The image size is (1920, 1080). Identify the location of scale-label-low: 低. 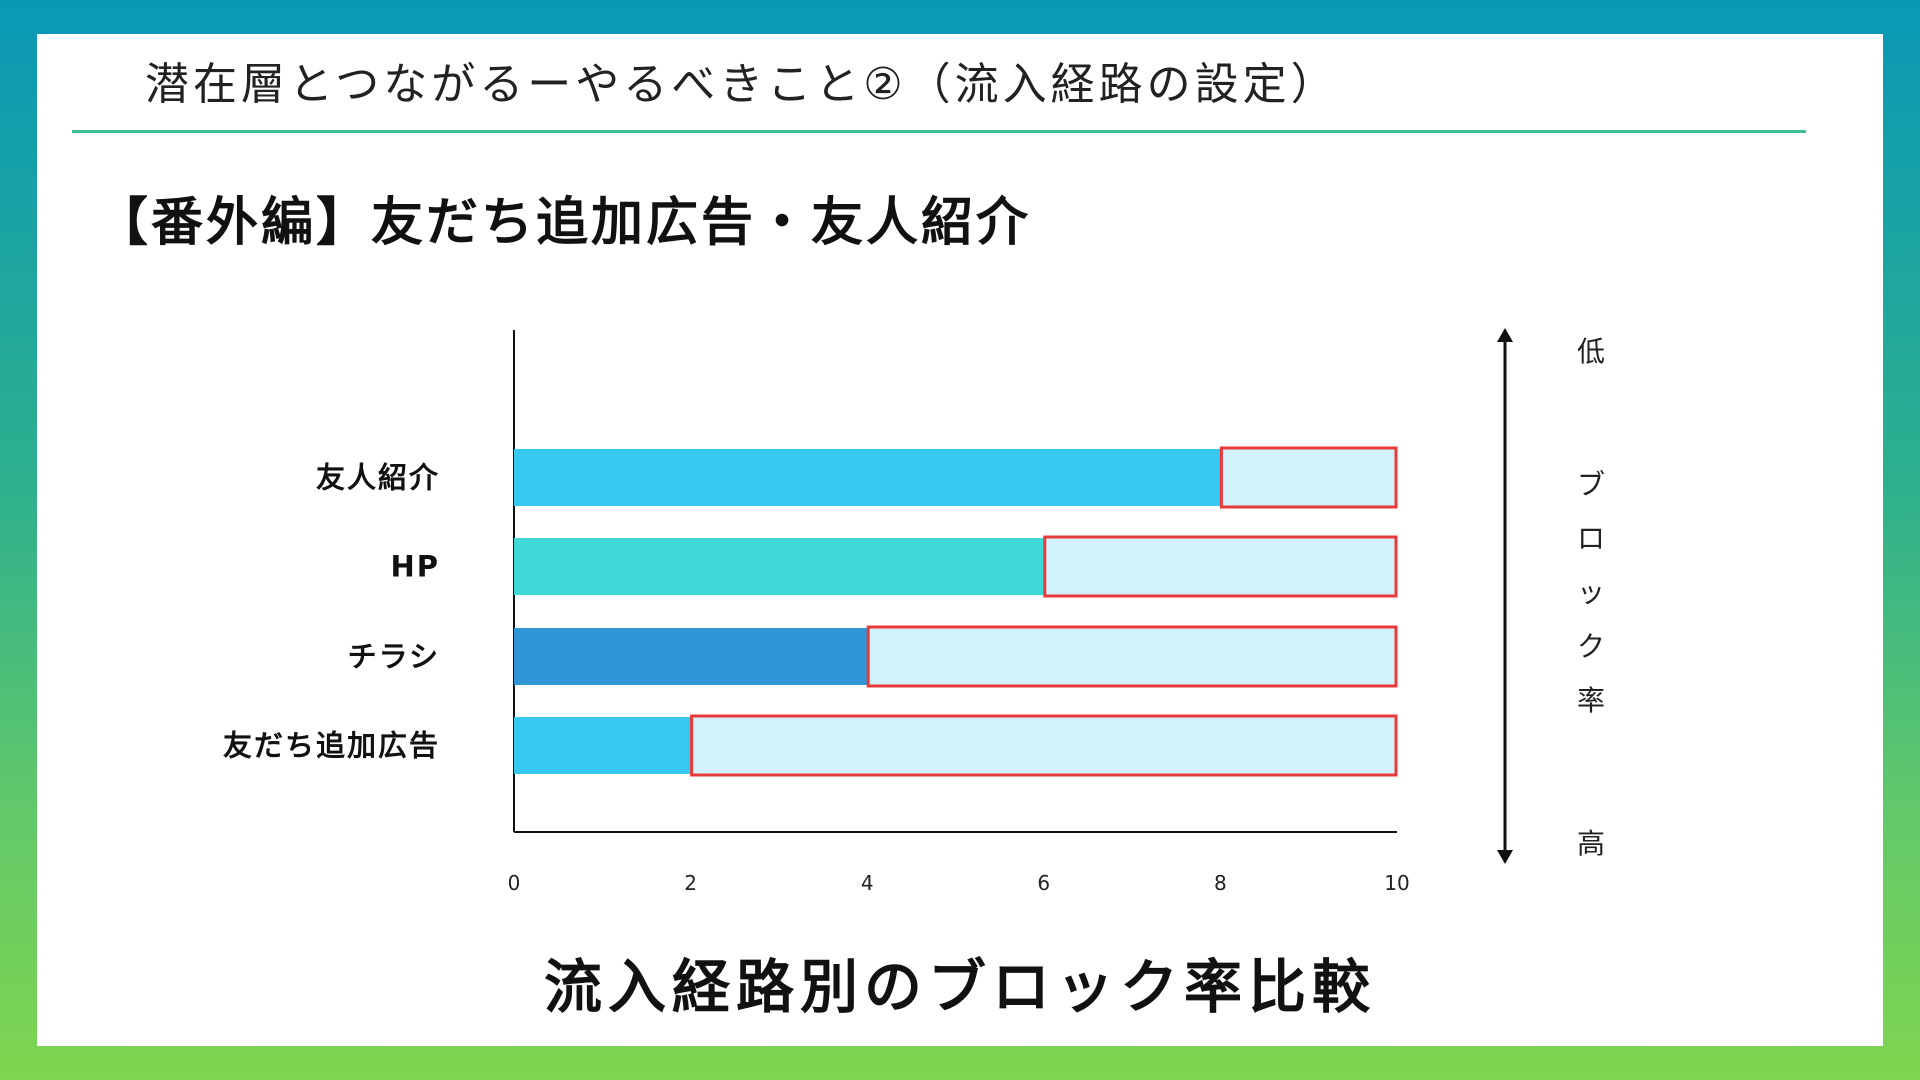
(1590, 351).